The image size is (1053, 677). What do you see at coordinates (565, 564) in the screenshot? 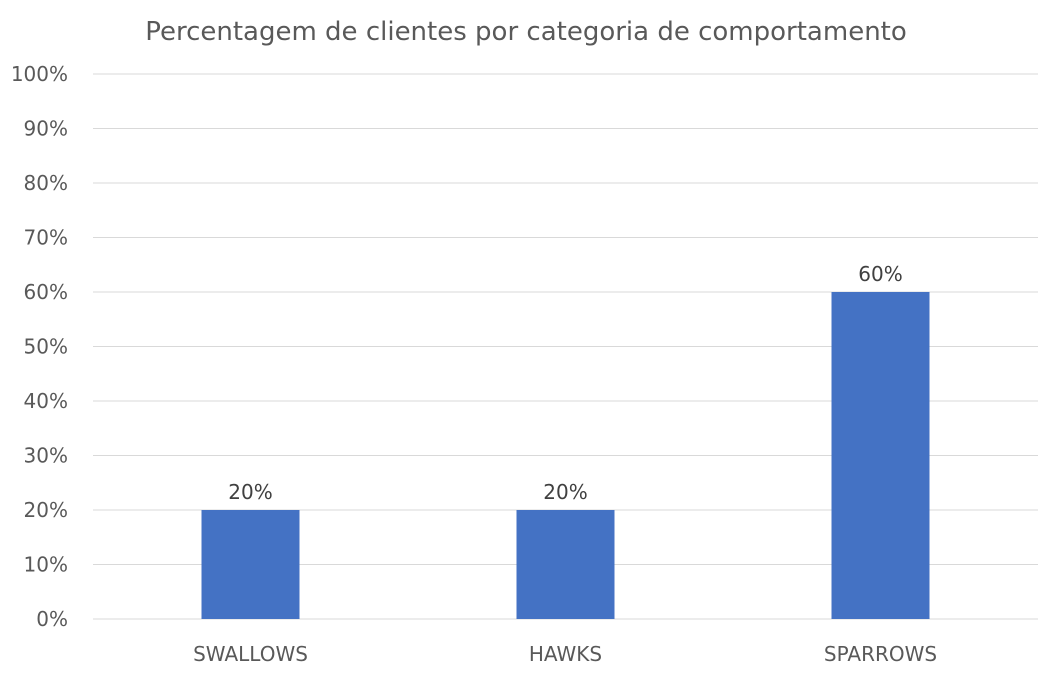
I see `bar-hawks` at bounding box center [565, 564].